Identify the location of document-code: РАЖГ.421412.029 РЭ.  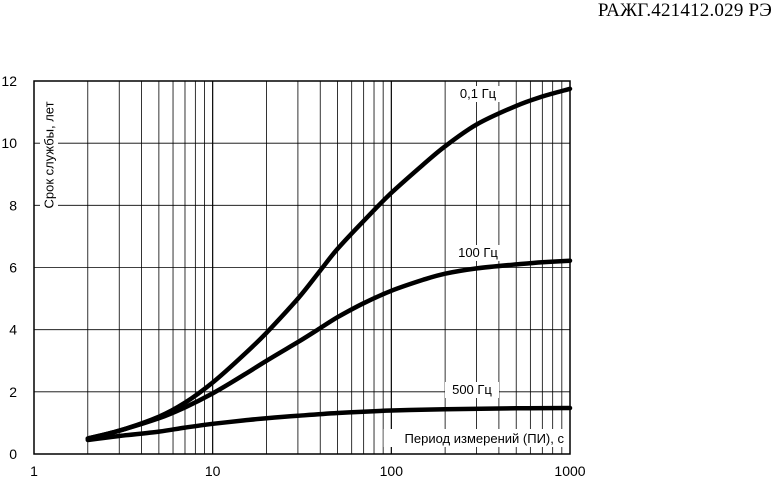
(684, 10).